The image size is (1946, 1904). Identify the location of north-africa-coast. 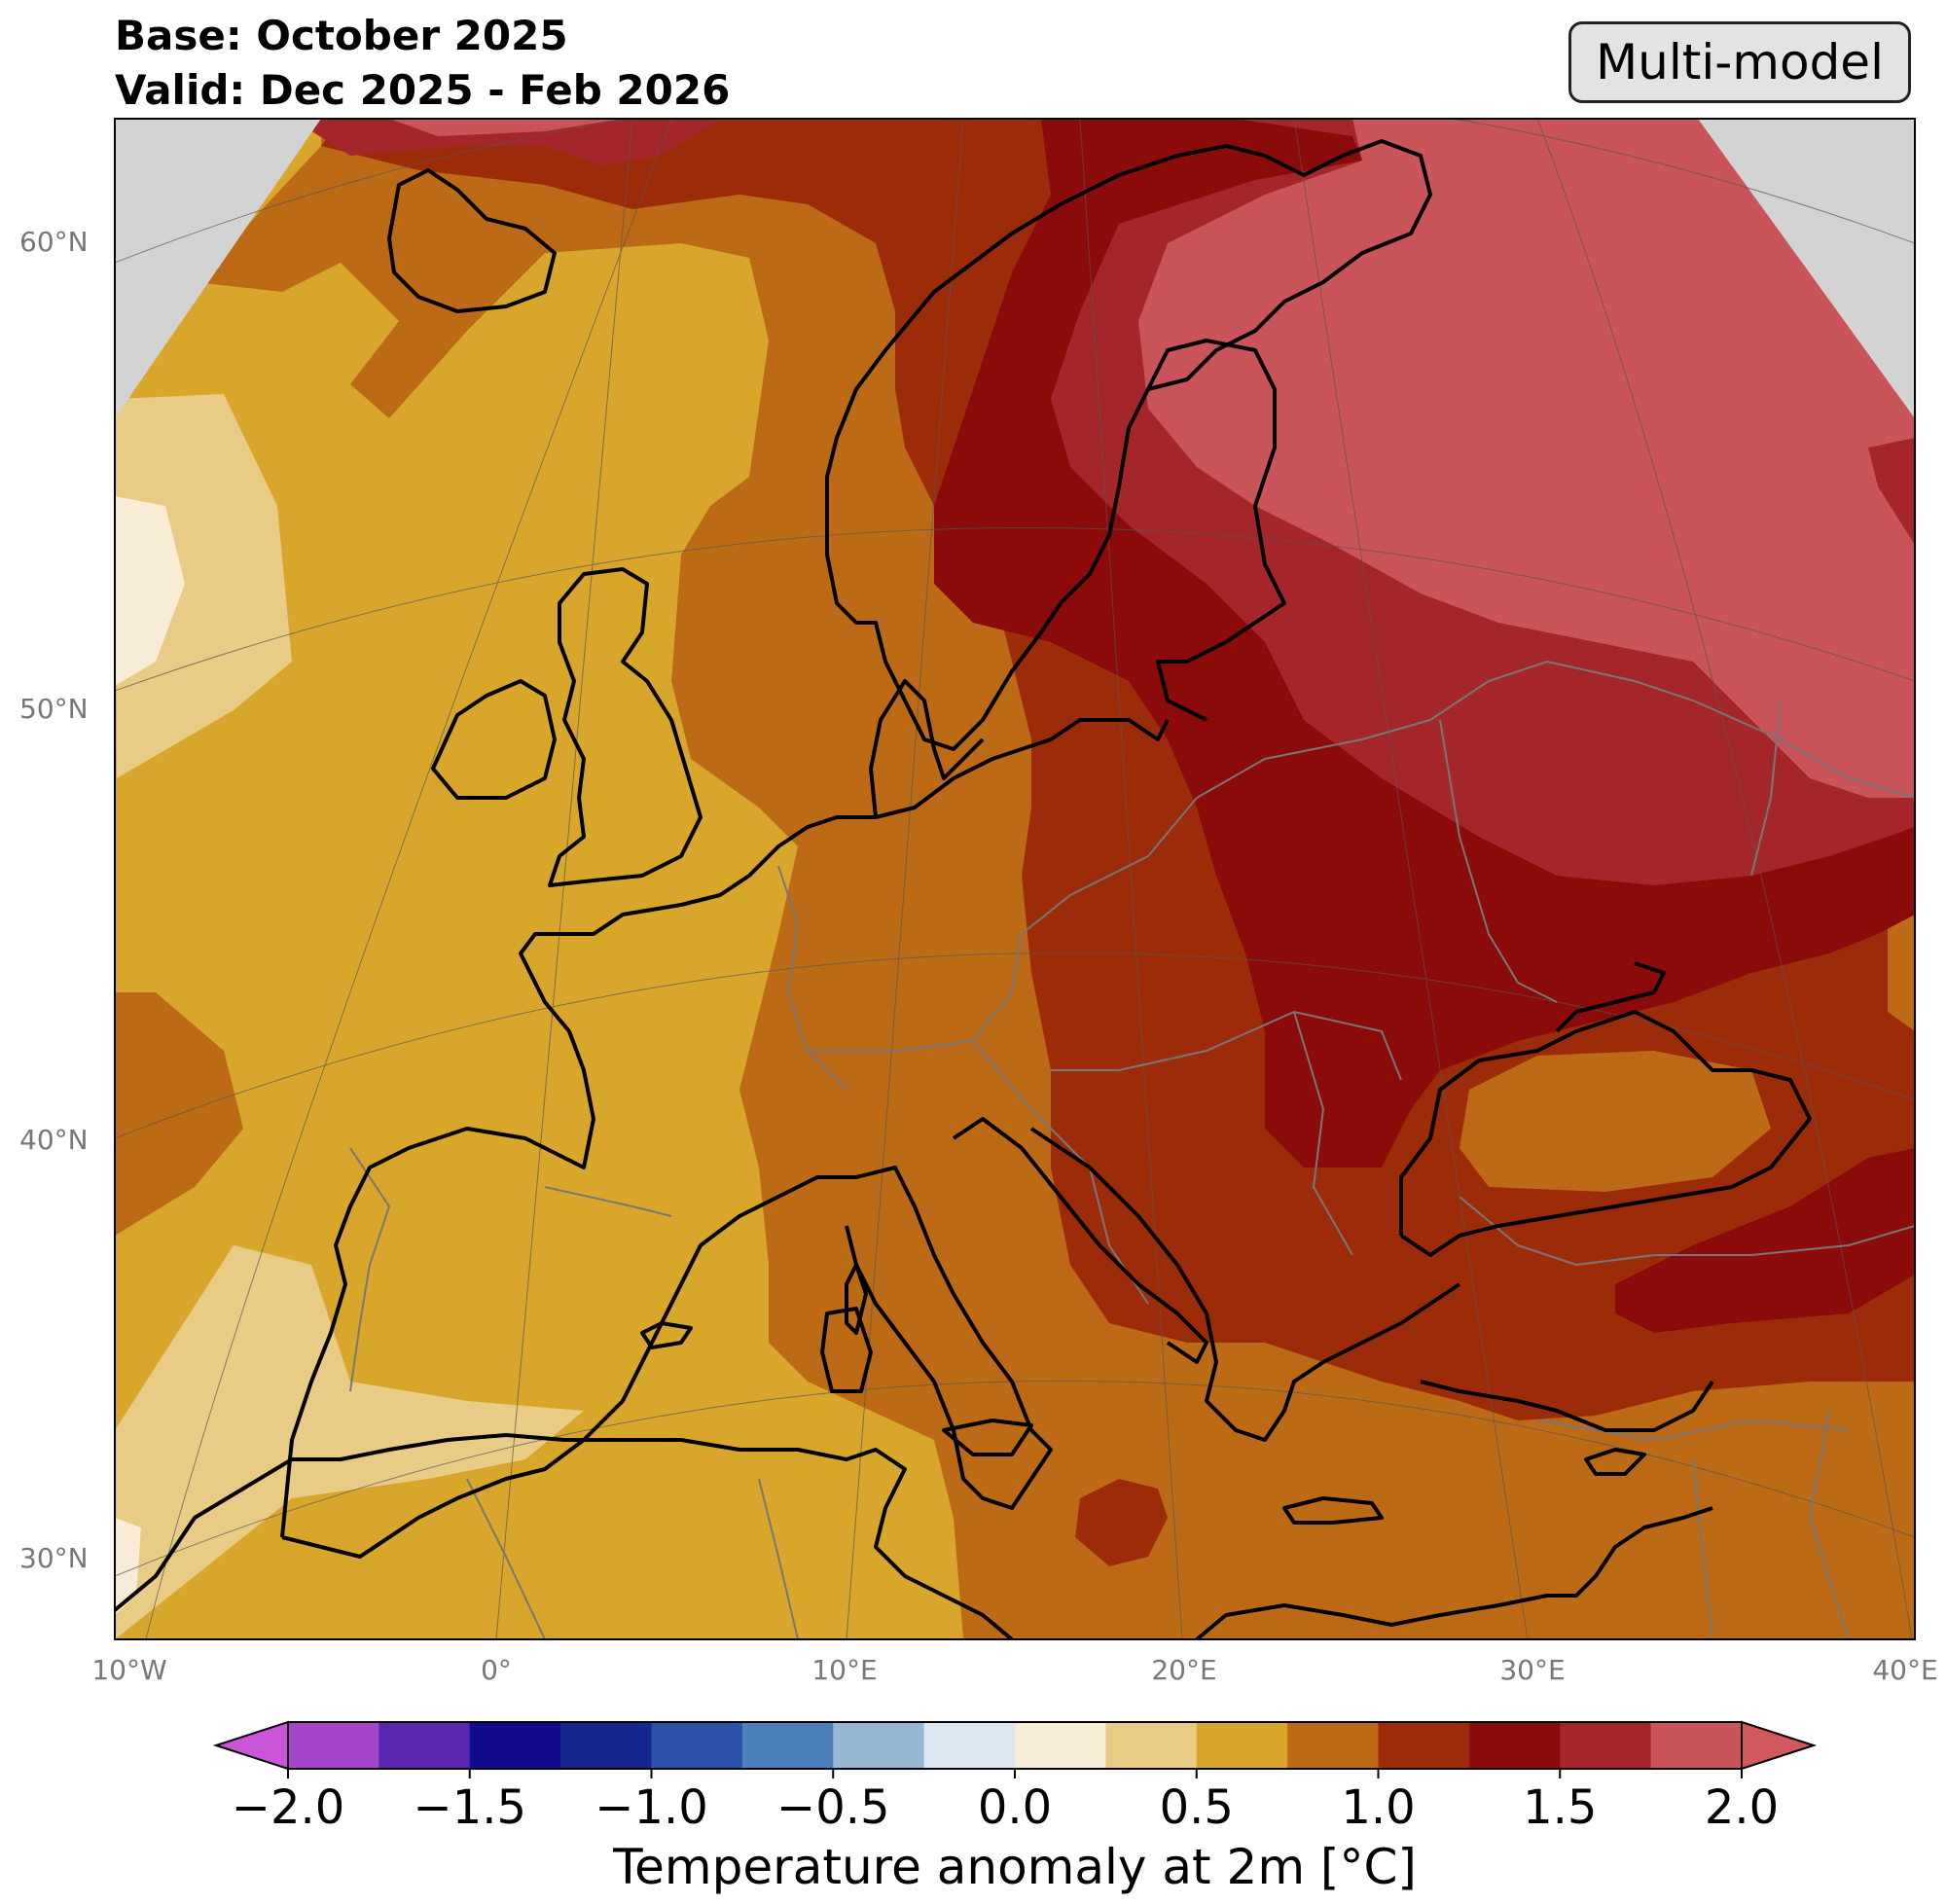
(564, 1536).